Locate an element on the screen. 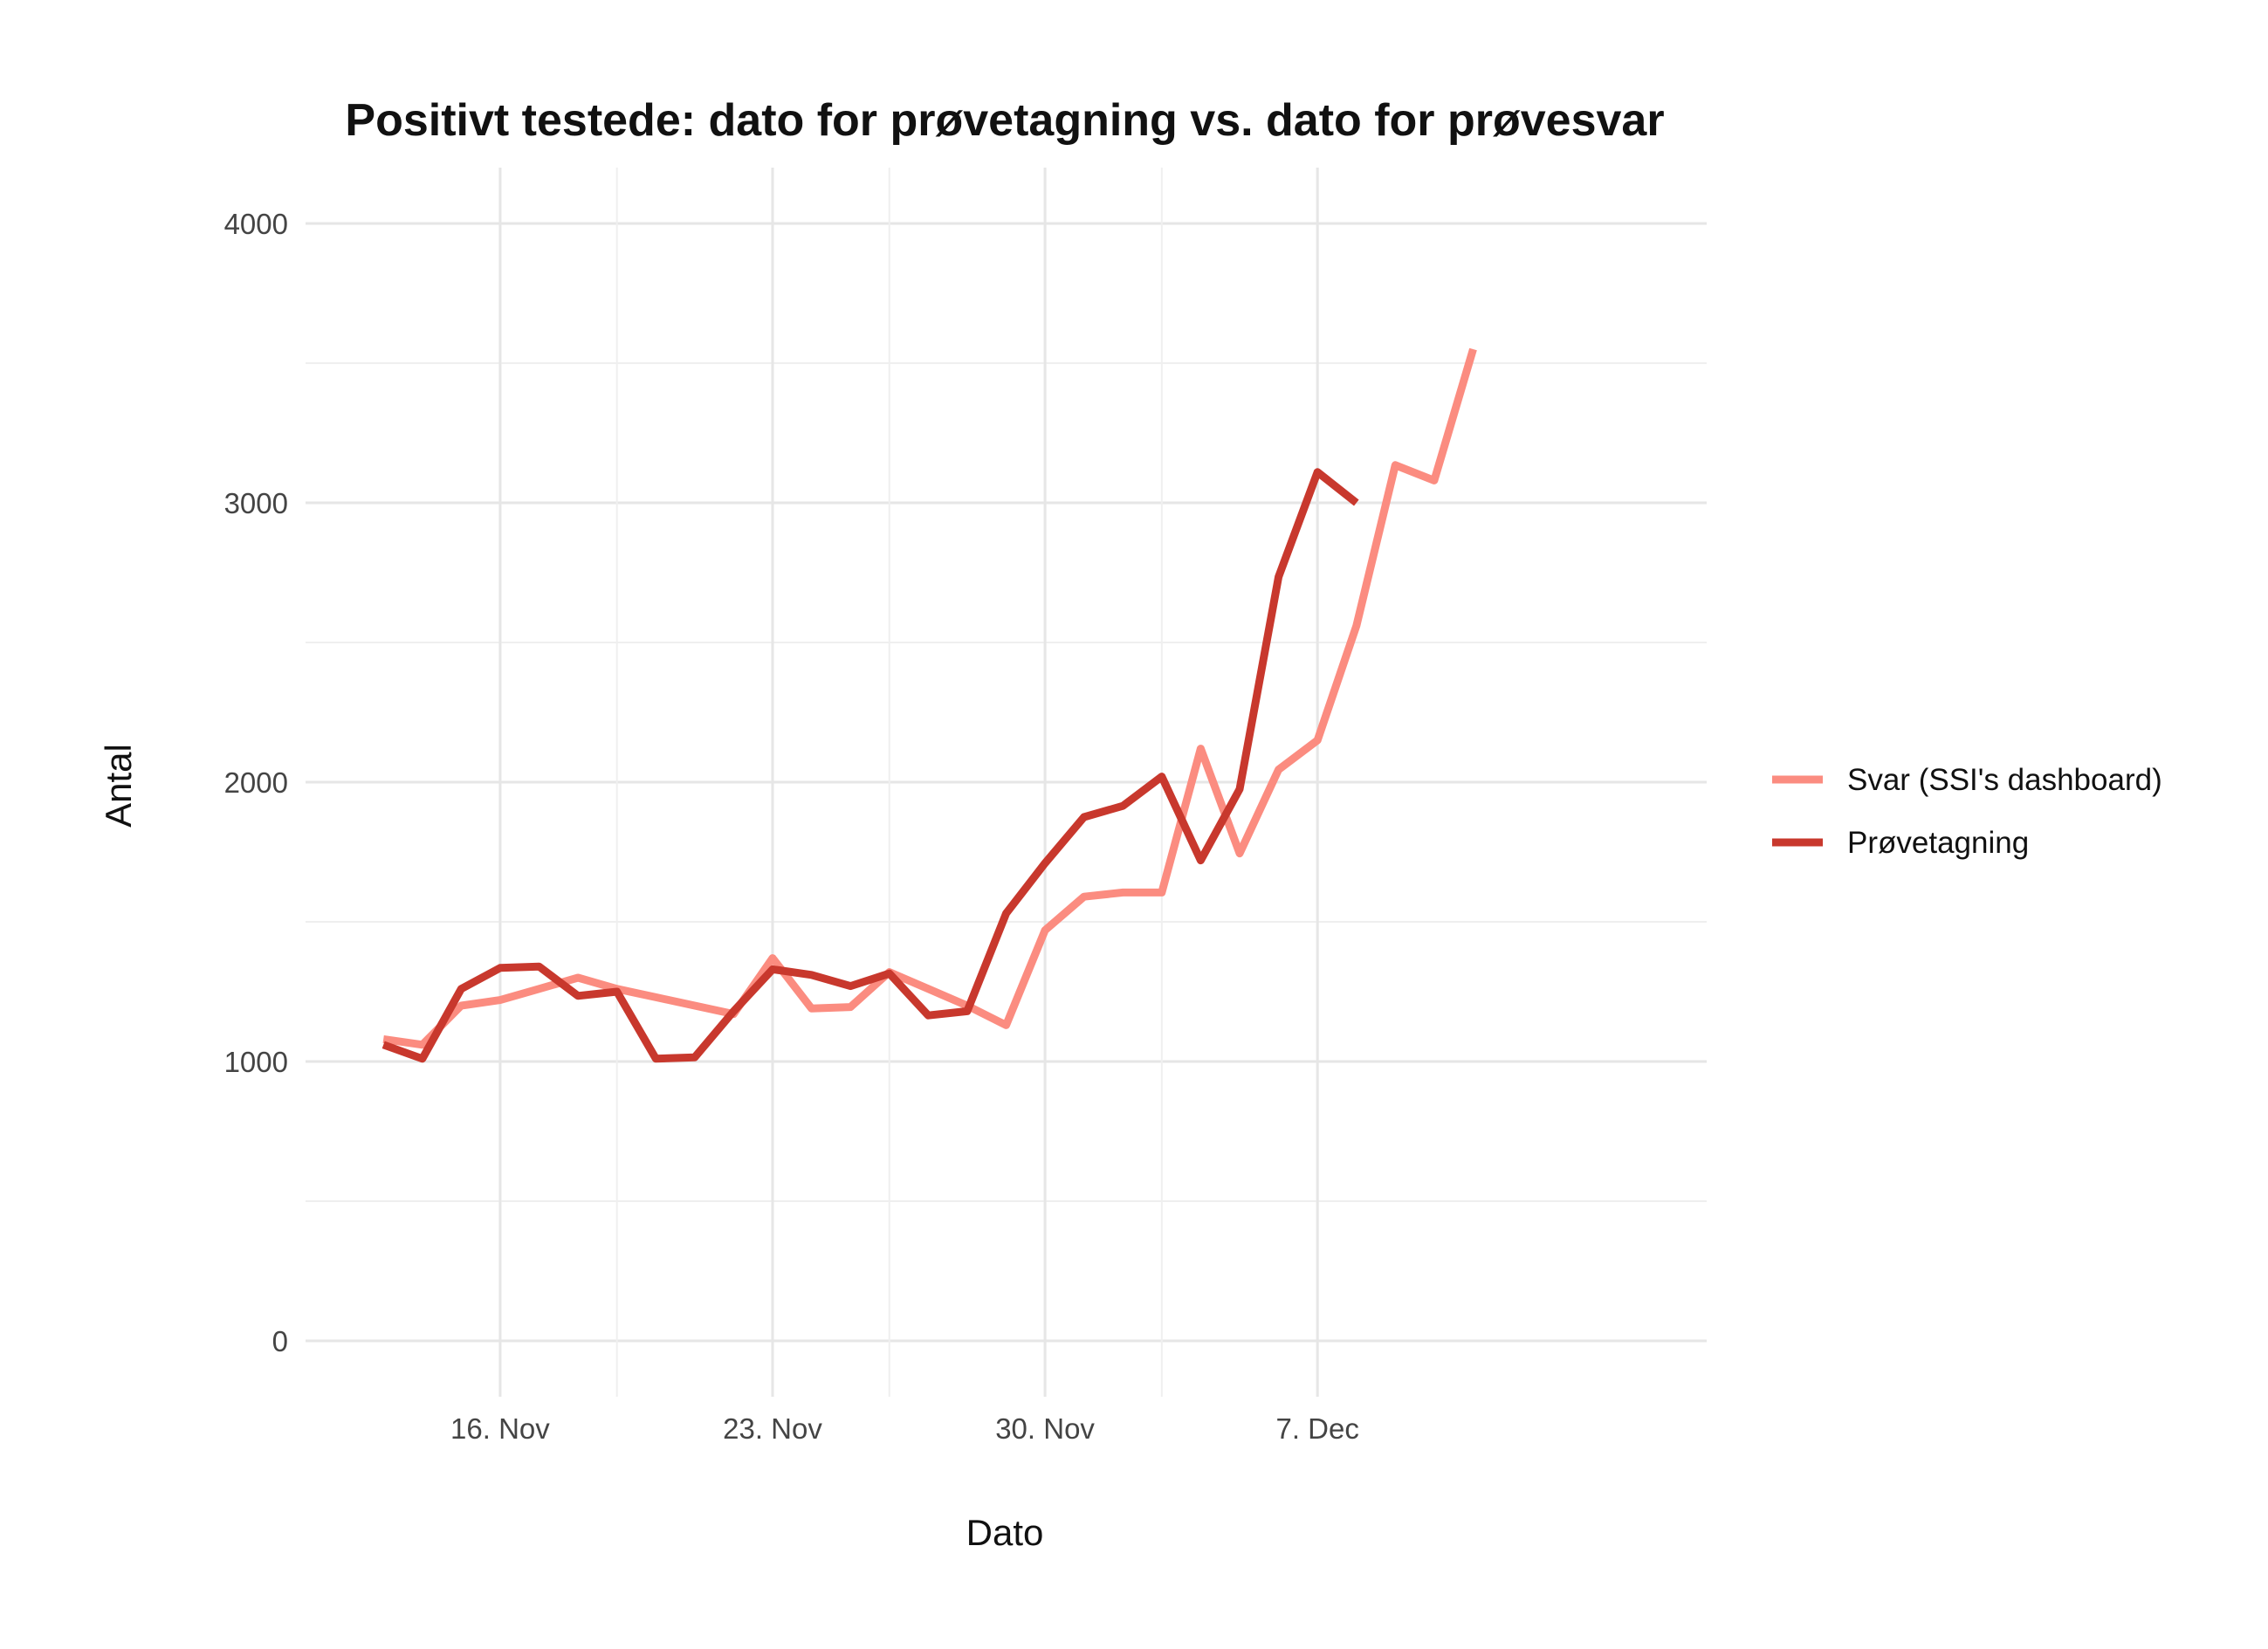  y-axis-ticks: 0 1000 2000 3000 4000 is located at coordinates (256, 782).